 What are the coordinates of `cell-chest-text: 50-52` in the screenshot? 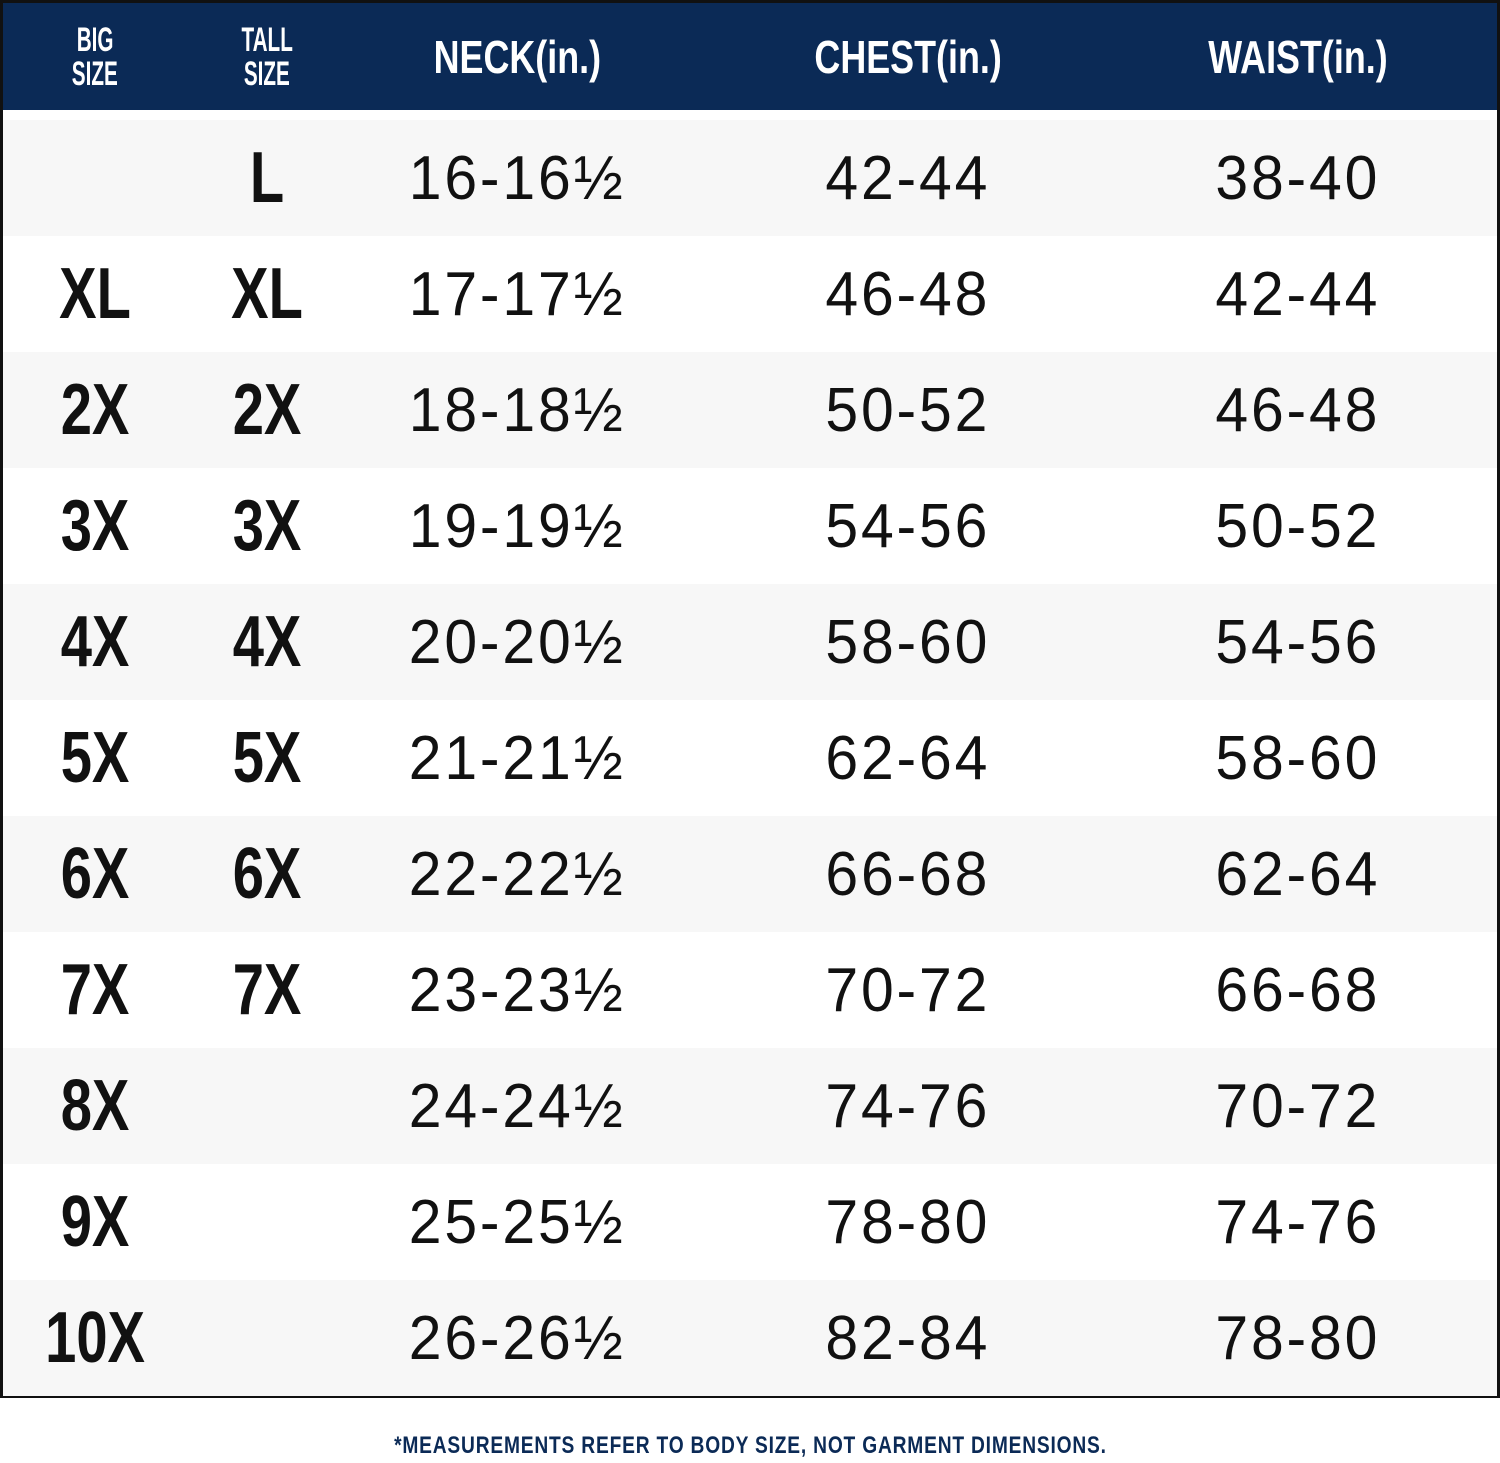 It's located at (908, 410).